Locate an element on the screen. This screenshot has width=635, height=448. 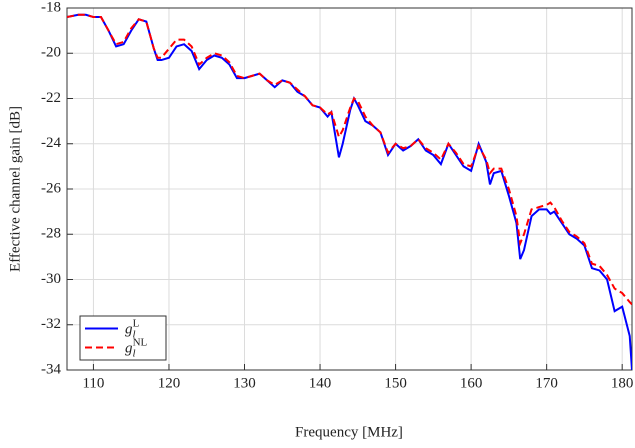
y-tick-label: -18 is located at coordinates (51, 7).